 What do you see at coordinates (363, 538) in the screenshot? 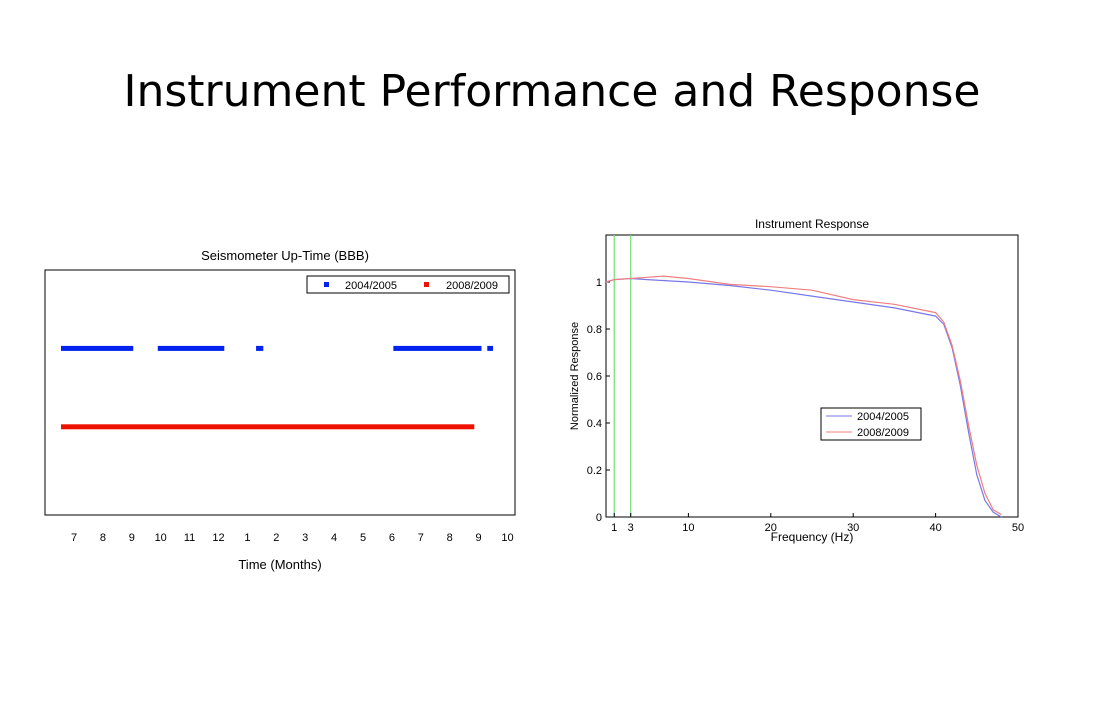
I see `x-tick-label: 5` at bounding box center [363, 538].